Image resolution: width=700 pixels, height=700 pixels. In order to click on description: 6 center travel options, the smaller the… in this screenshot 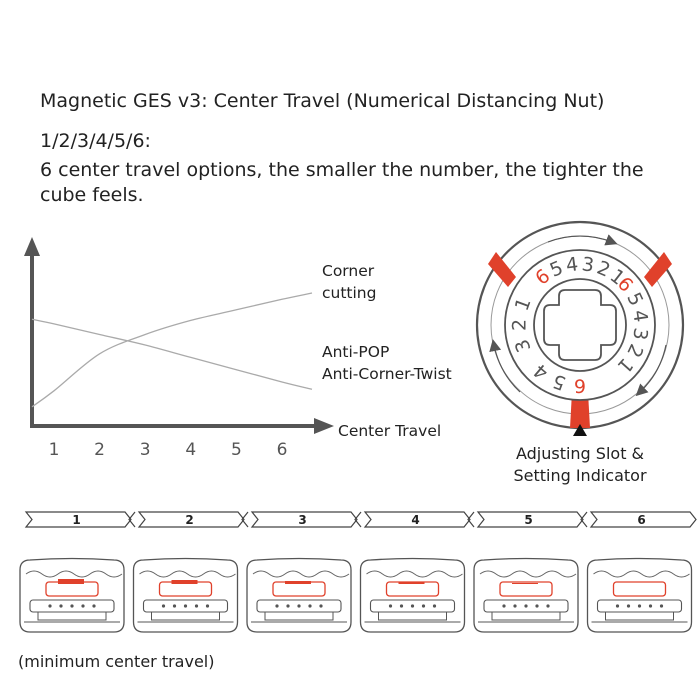, I will do `click(342, 183)`.